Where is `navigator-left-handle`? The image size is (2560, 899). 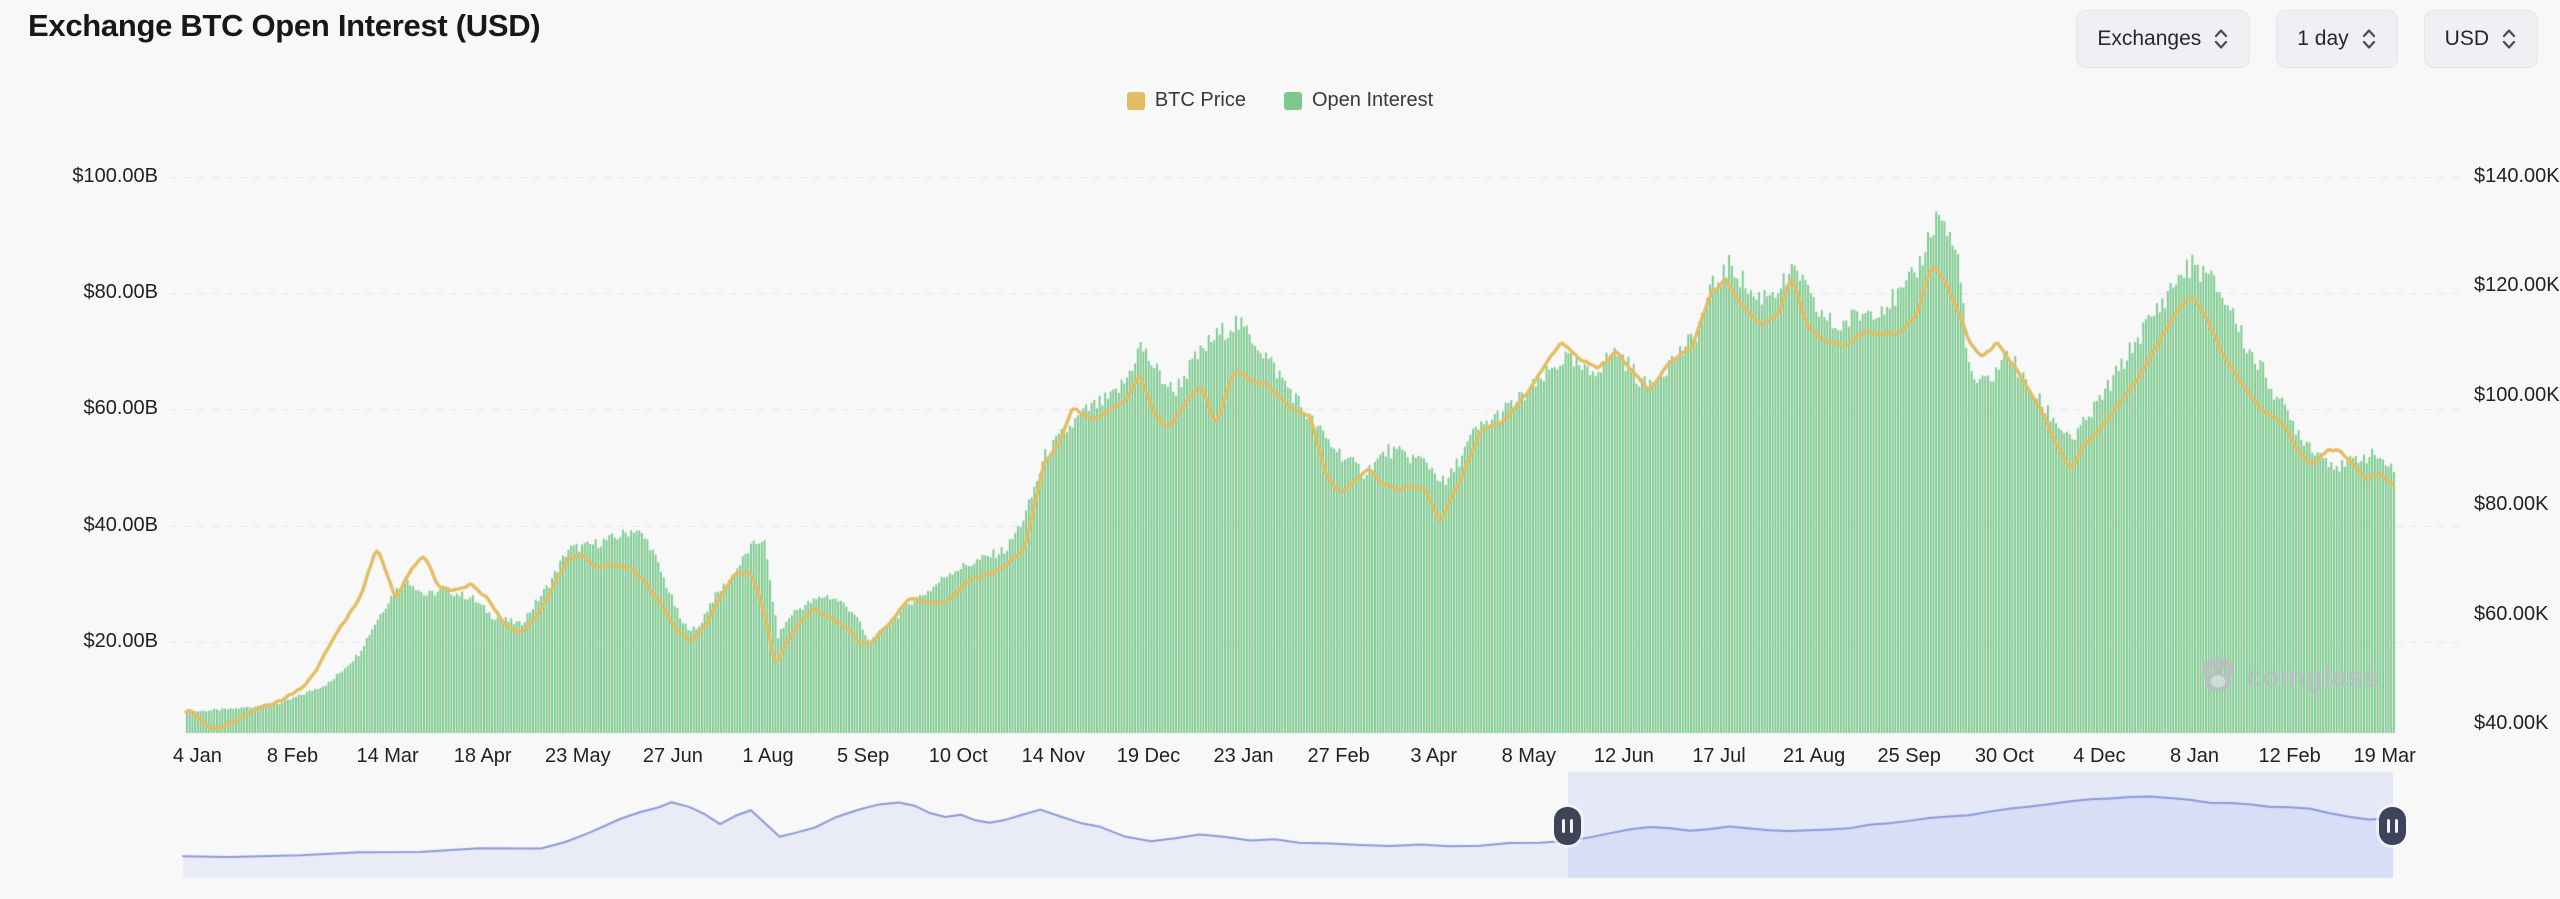 navigator-left-handle is located at coordinates (1567, 826).